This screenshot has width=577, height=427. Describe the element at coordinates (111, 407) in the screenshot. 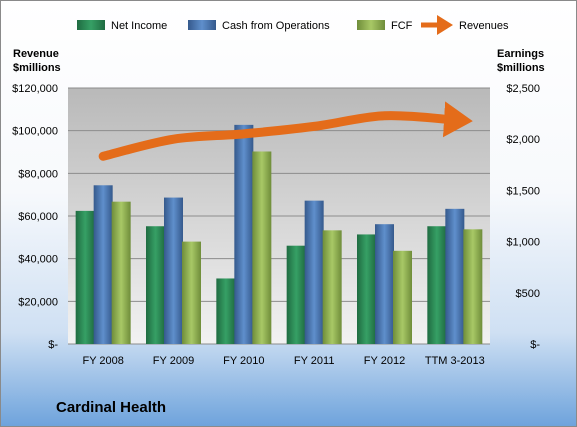

I see `company-name: Cardinal Health` at that location.